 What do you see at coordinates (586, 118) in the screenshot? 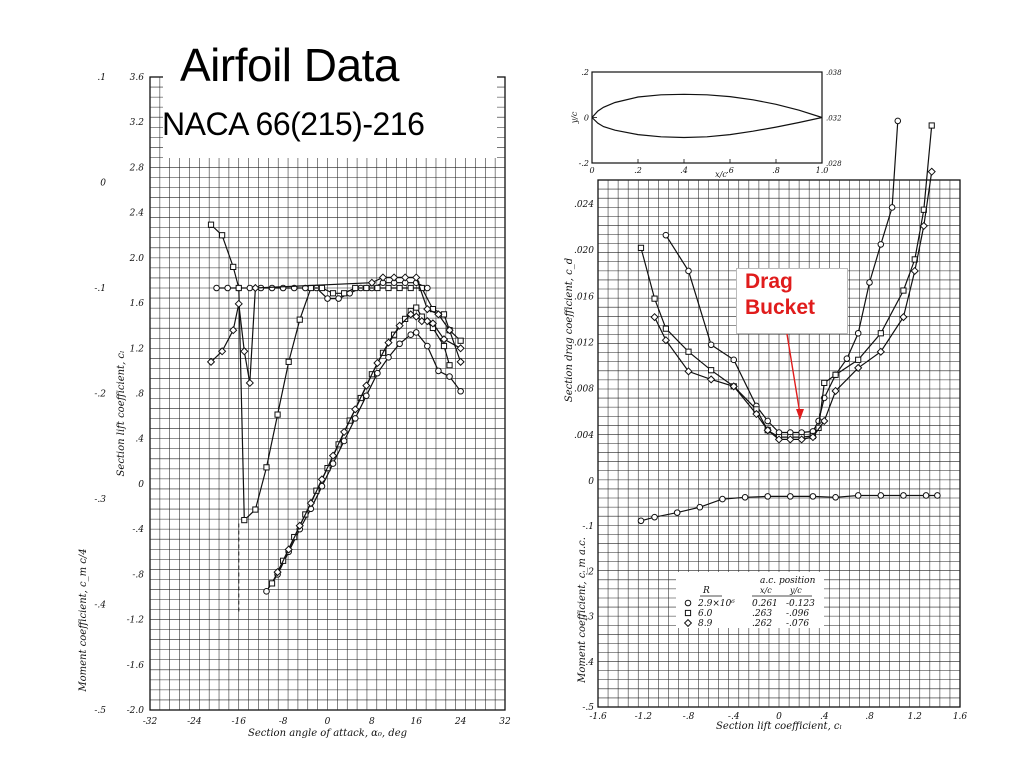
I see `profile-y-tick: 0` at bounding box center [586, 118].